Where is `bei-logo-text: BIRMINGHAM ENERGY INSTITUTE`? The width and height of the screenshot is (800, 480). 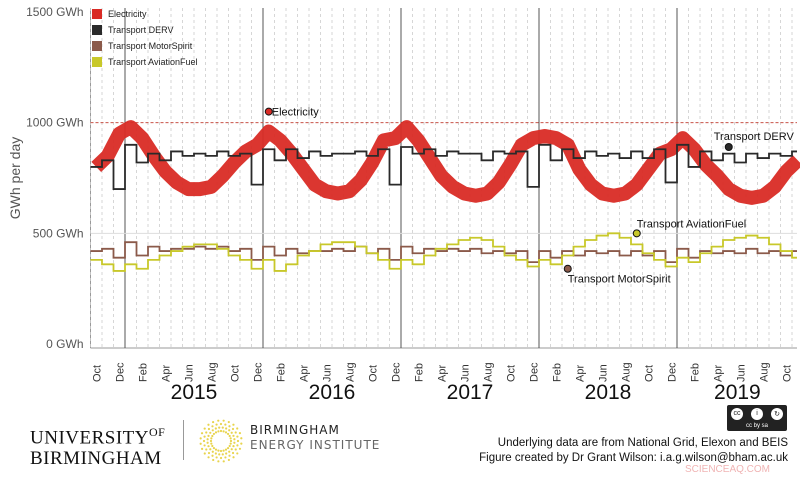 bei-logo-text: BIRMINGHAM ENERGY INSTITUTE is located at coordinates (315, 438).